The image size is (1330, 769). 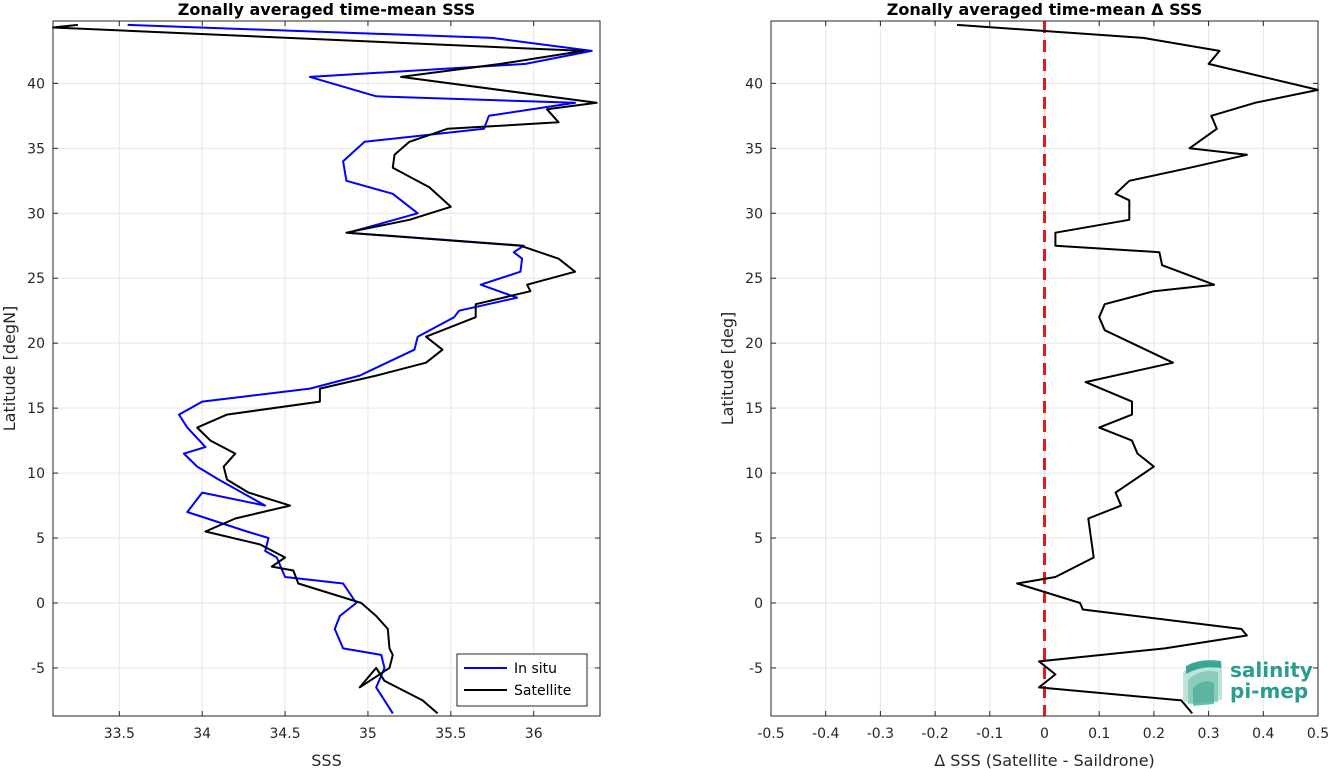 What do you see at coordinates (1208, 734) in the screenshot?
I see `x-tick-label: 0.3` at bounding box center [1208, 734].